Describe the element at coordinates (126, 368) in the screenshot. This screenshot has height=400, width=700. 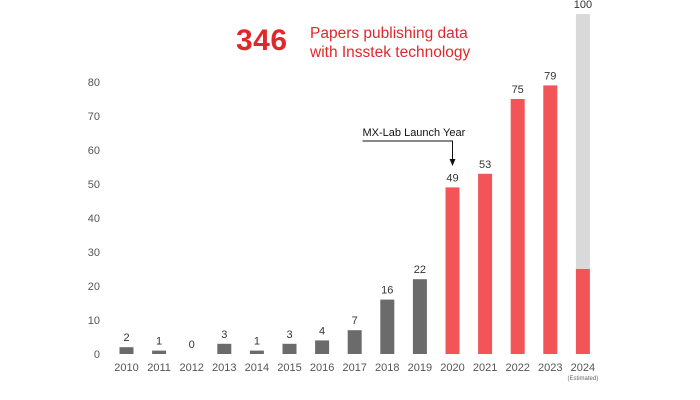
I see `x-tick-label: 2010` at that location.